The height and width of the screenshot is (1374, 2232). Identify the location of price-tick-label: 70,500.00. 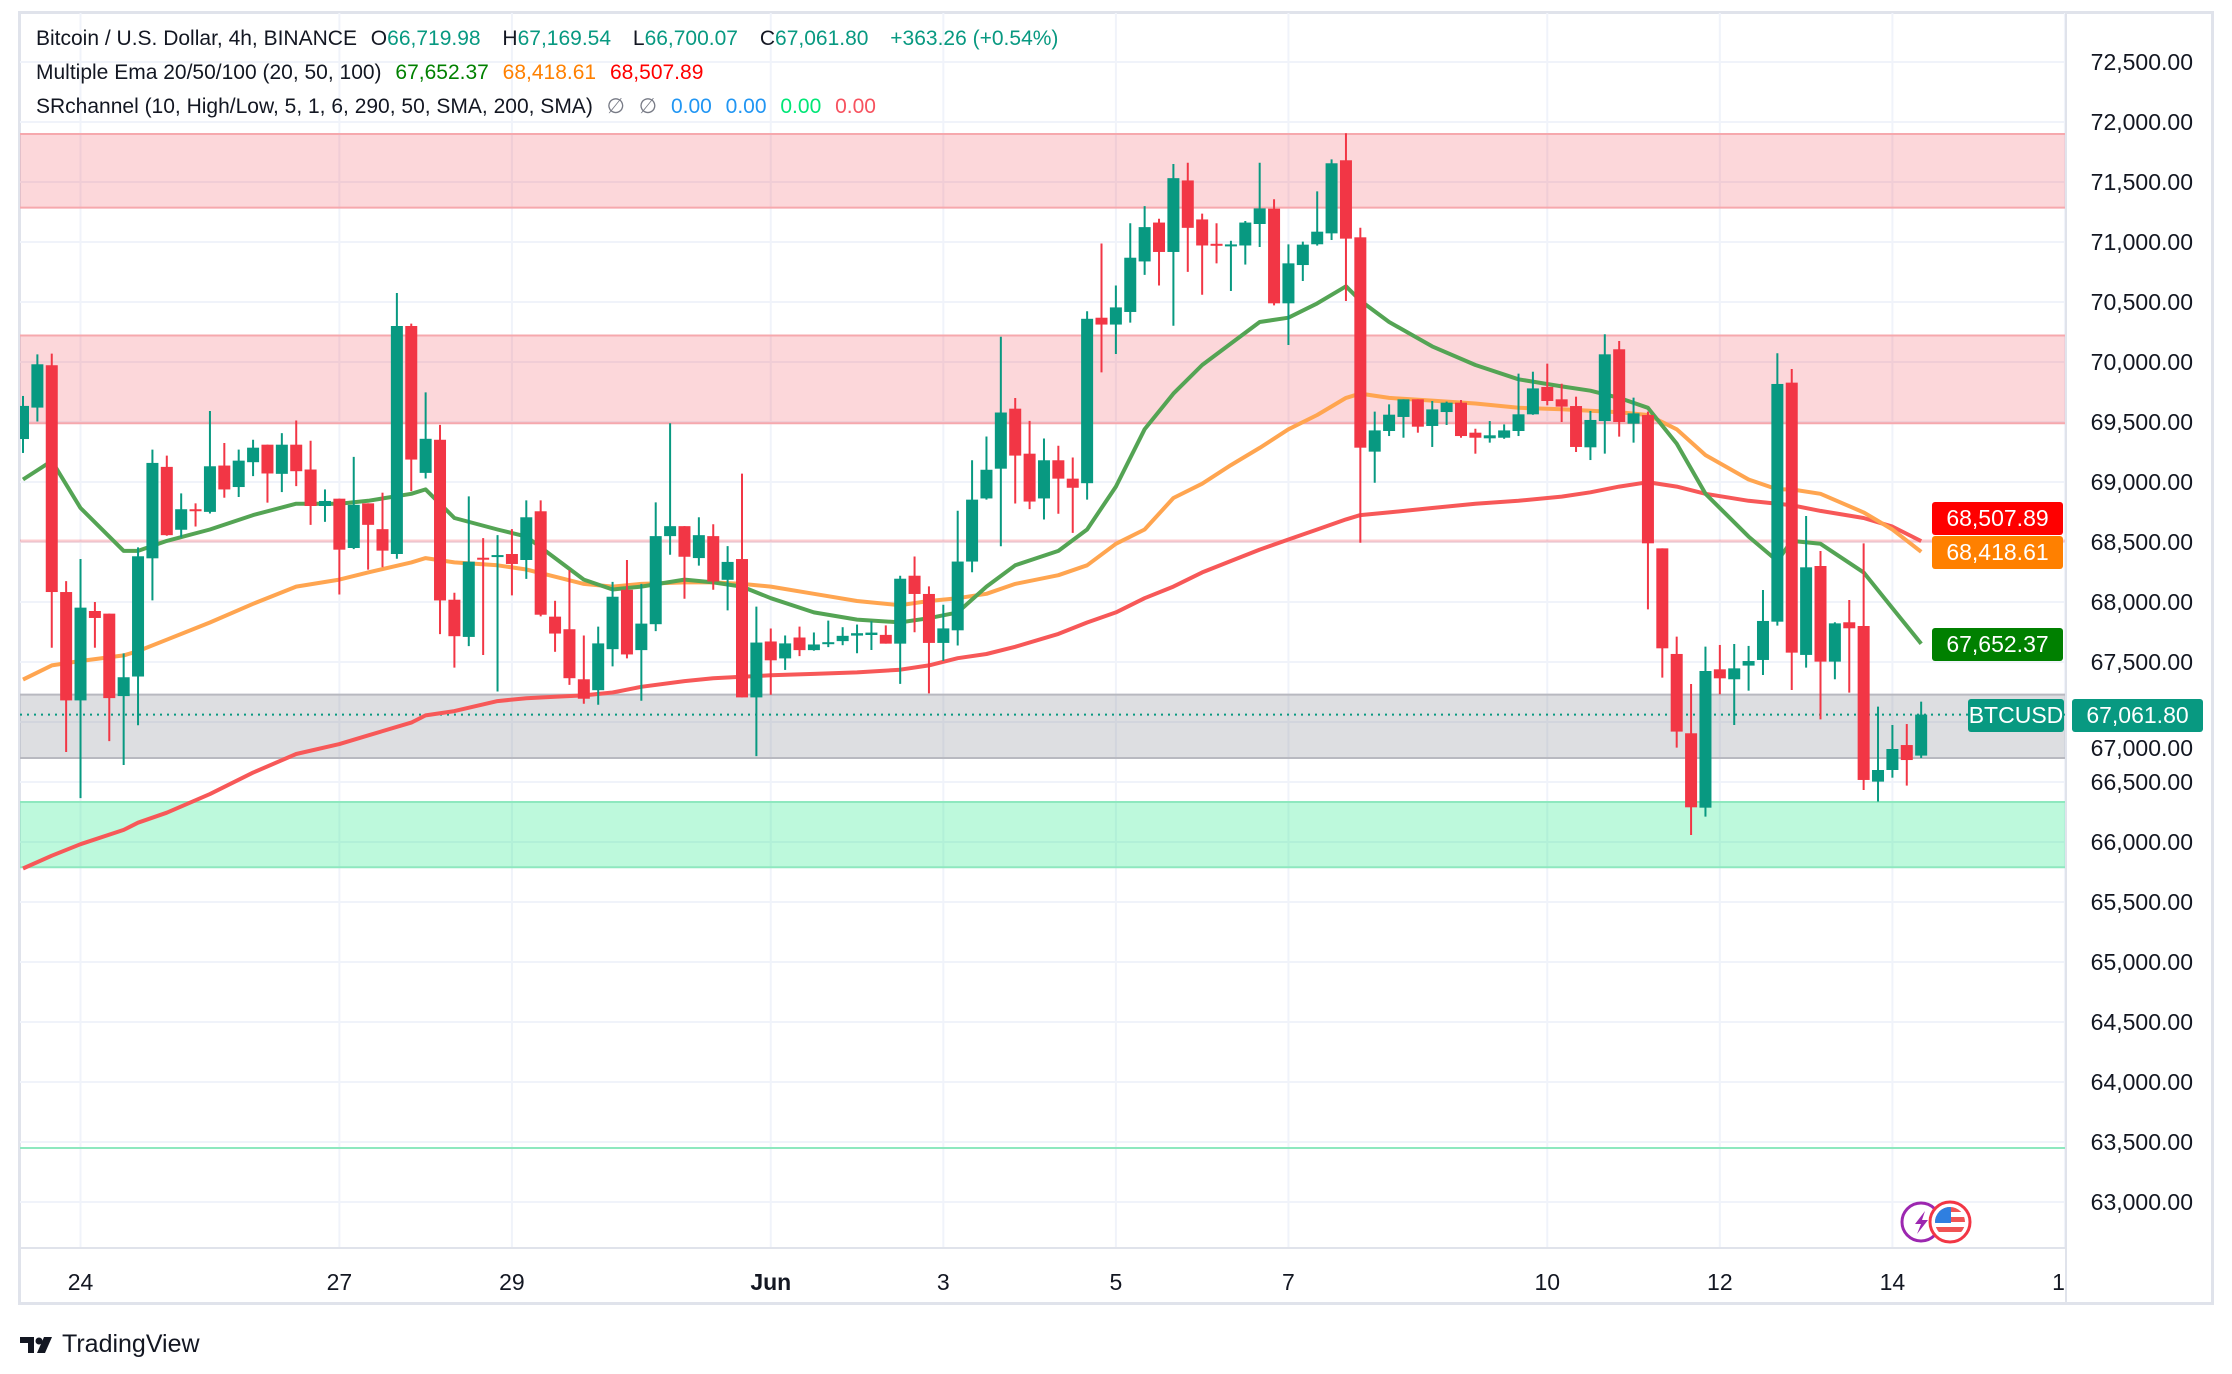
(2142, 302).